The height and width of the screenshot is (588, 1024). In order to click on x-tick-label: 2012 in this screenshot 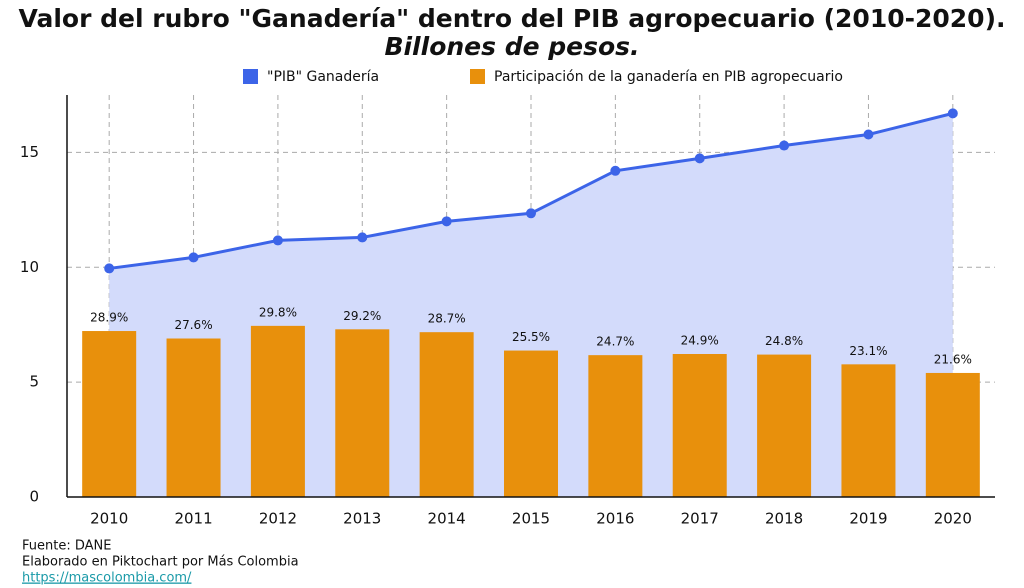, I will do `click(278, 519)`.